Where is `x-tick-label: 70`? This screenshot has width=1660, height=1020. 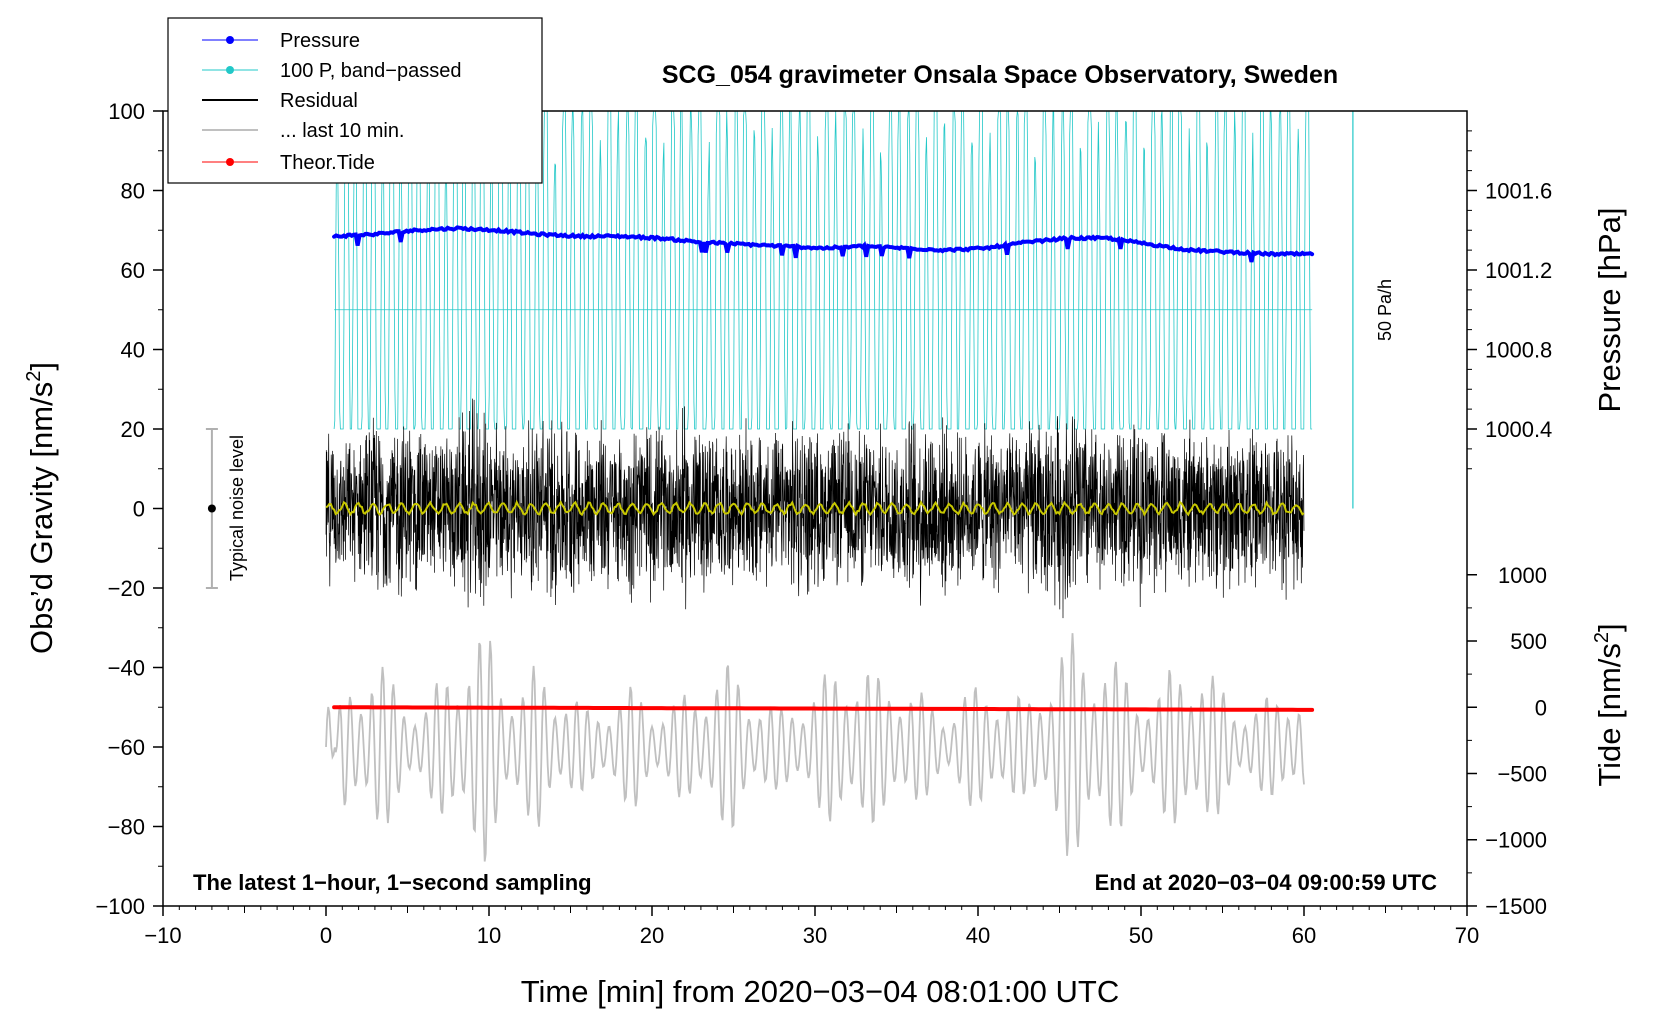
x-tick-label: 70 is located at coordinates (1467, 935).